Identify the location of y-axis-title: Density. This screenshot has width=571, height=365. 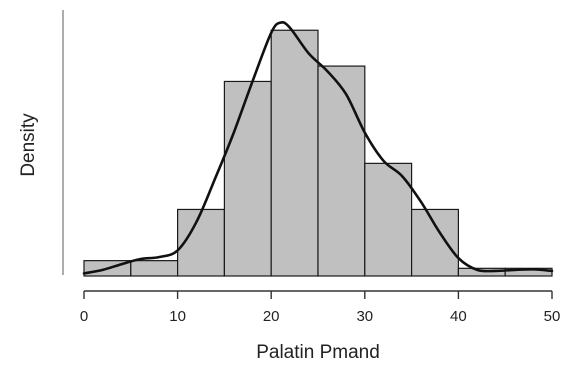
(28, 145).